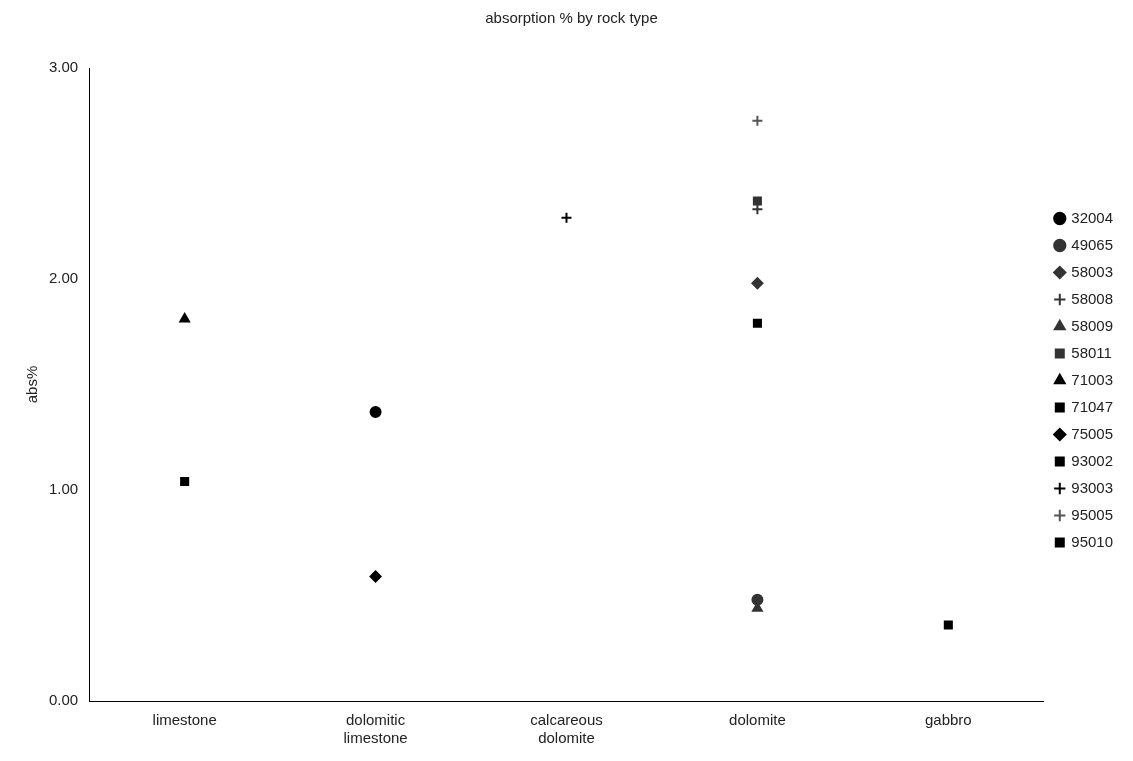  I want to click on legend-label: 71003, so click(1092, 379).